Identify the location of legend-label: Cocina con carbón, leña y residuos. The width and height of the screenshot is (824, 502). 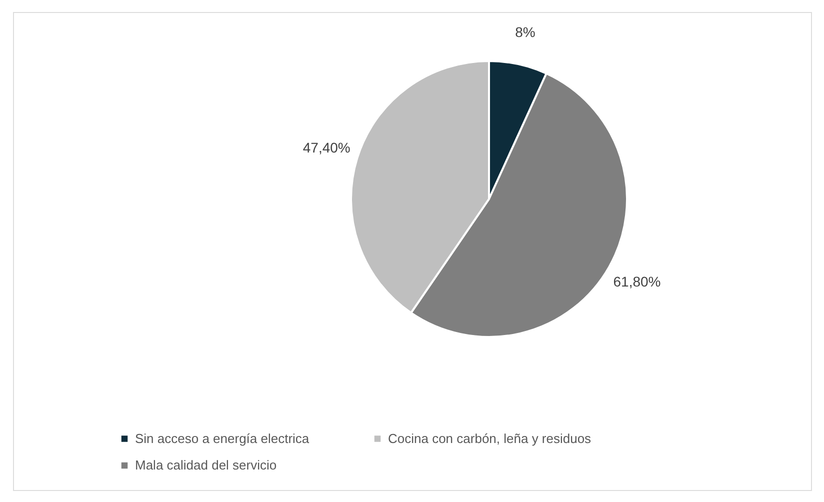
(490, 438).